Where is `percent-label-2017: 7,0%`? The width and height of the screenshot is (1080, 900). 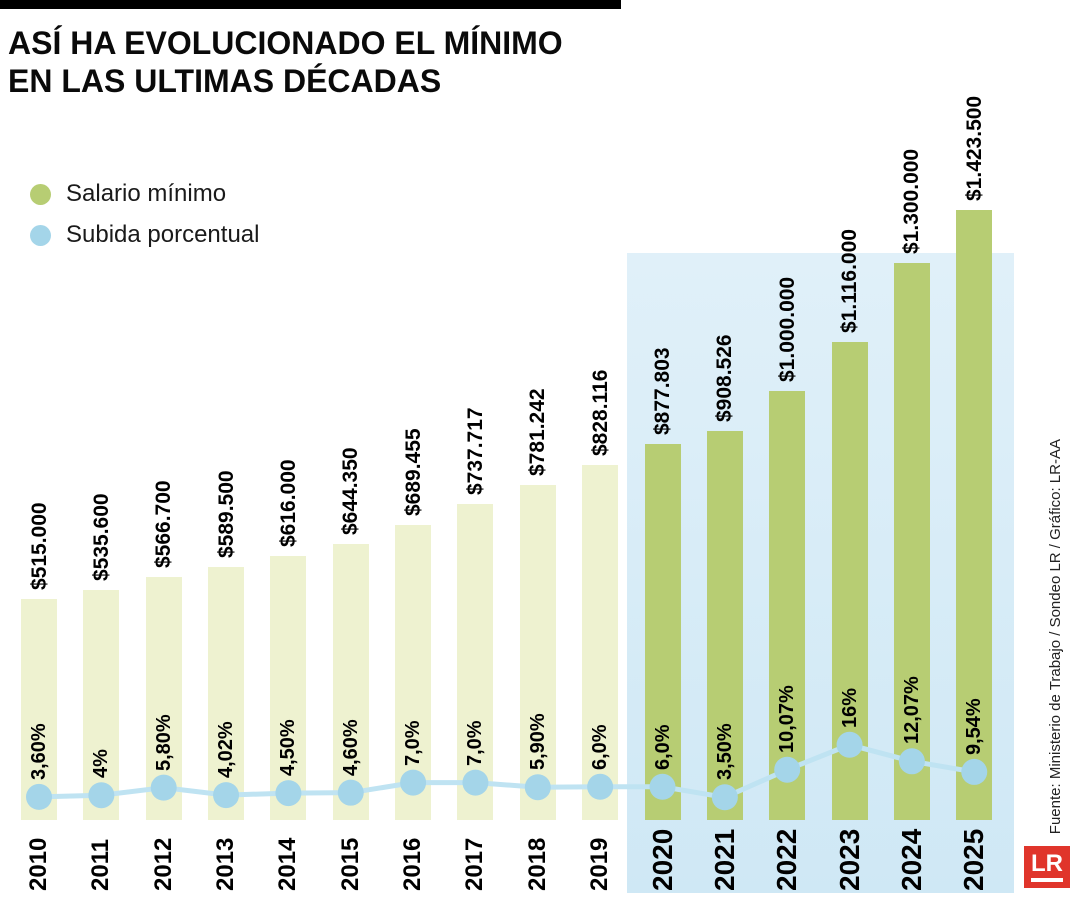 percent-label-2017: 7,0% is located at coordinates (475, 743).